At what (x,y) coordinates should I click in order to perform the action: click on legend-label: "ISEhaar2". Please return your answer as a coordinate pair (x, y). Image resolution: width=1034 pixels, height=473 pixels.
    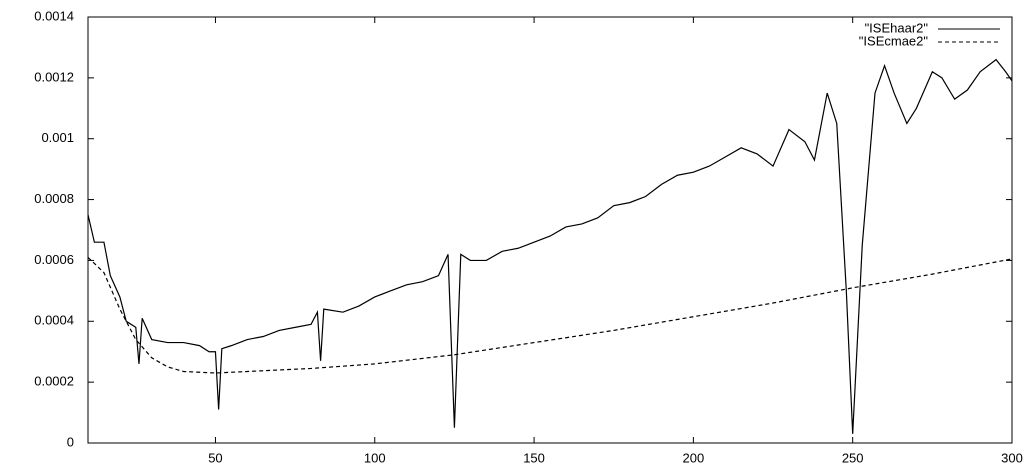
    Looking at the image, I should click on (897, 27).